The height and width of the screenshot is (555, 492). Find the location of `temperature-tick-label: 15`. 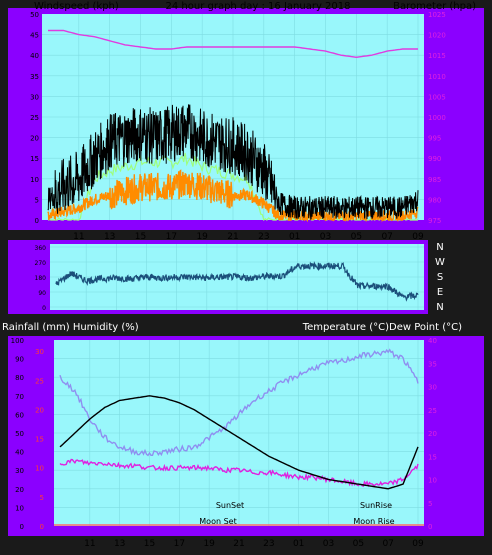

temperature-tick-label: 15 is located at coordinates (432, 457).